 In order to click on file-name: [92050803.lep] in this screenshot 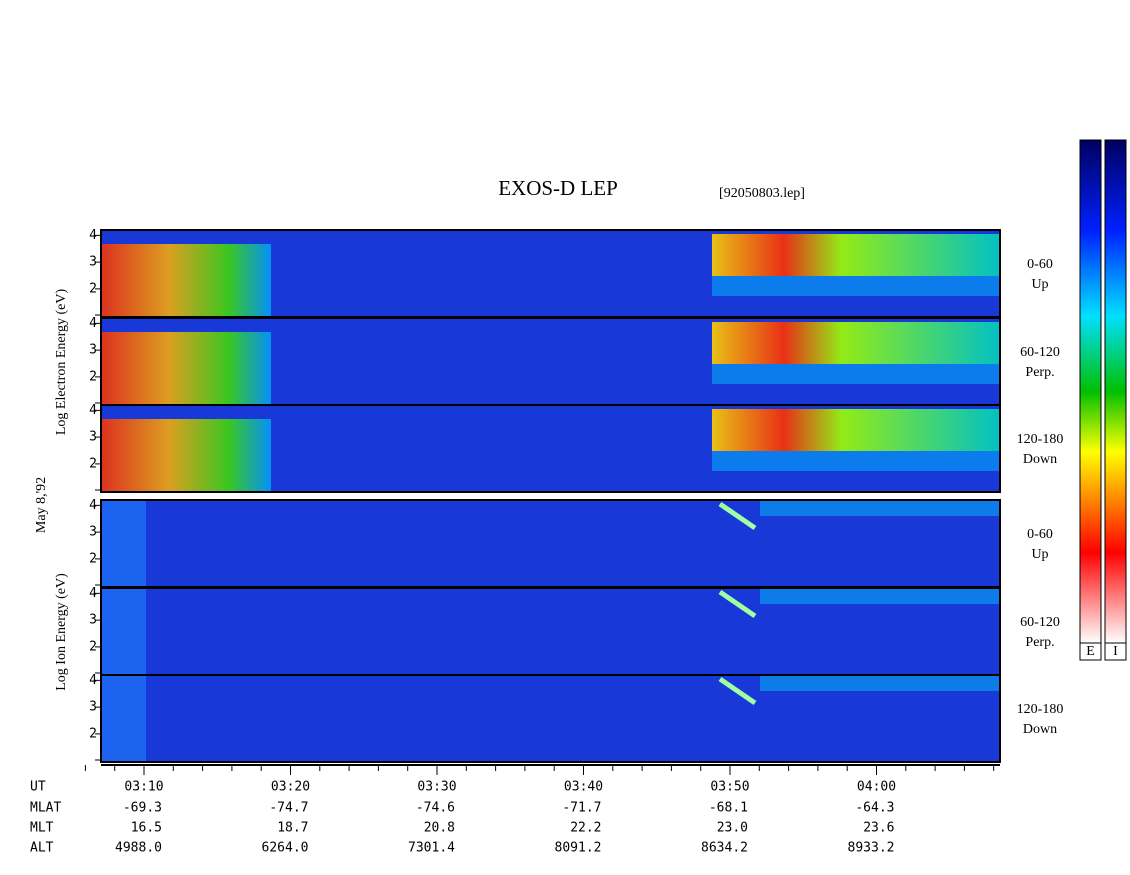, I will do `click(762, 193)`.